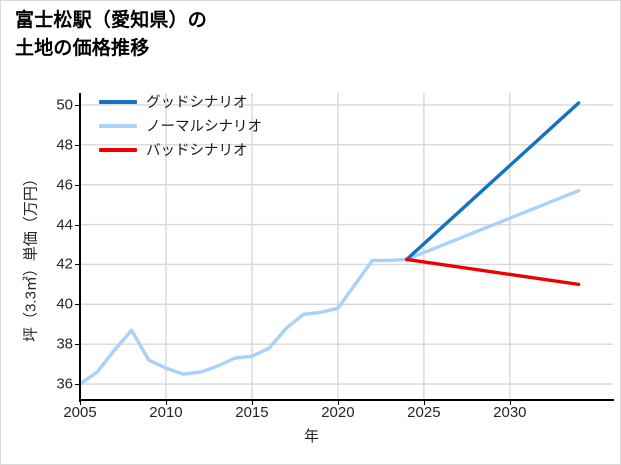 The image size is (621, 465). What do you see at coordinates (197, 103) in the screenshot?
I see `legend-item-label: グッドシナリオ` at bounding box center [197, 103].